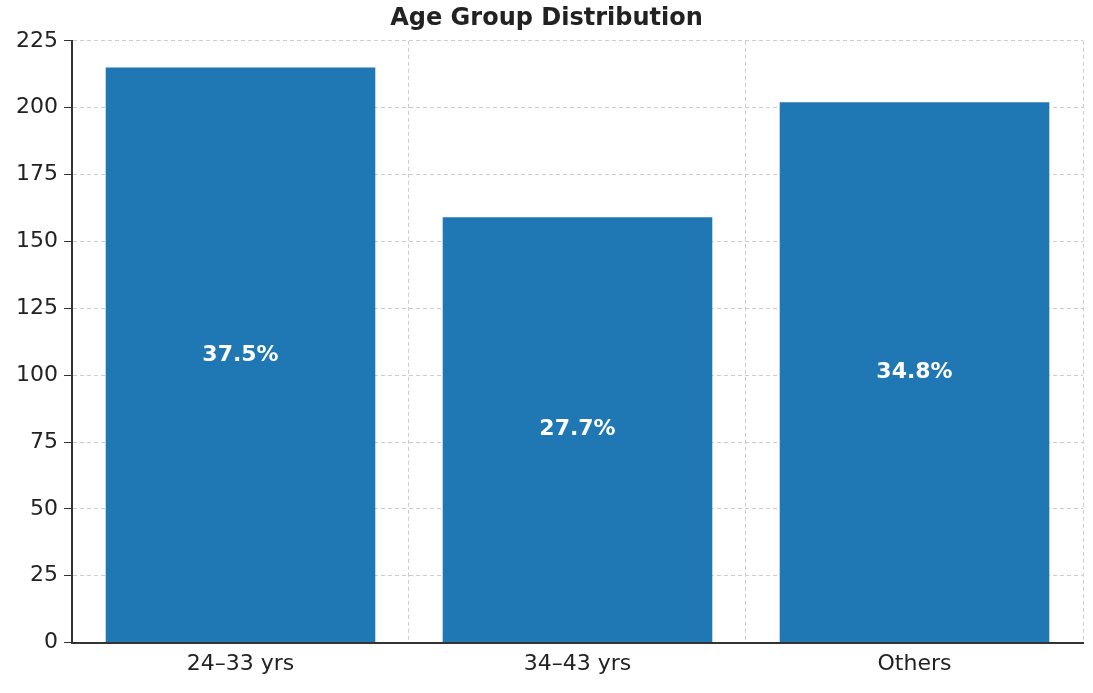 The height and width of the screenshot is (693, 1093). Describe the element at coordinates (36, 173) in the screenshot. I see `y-tick-label: 175` at that location.